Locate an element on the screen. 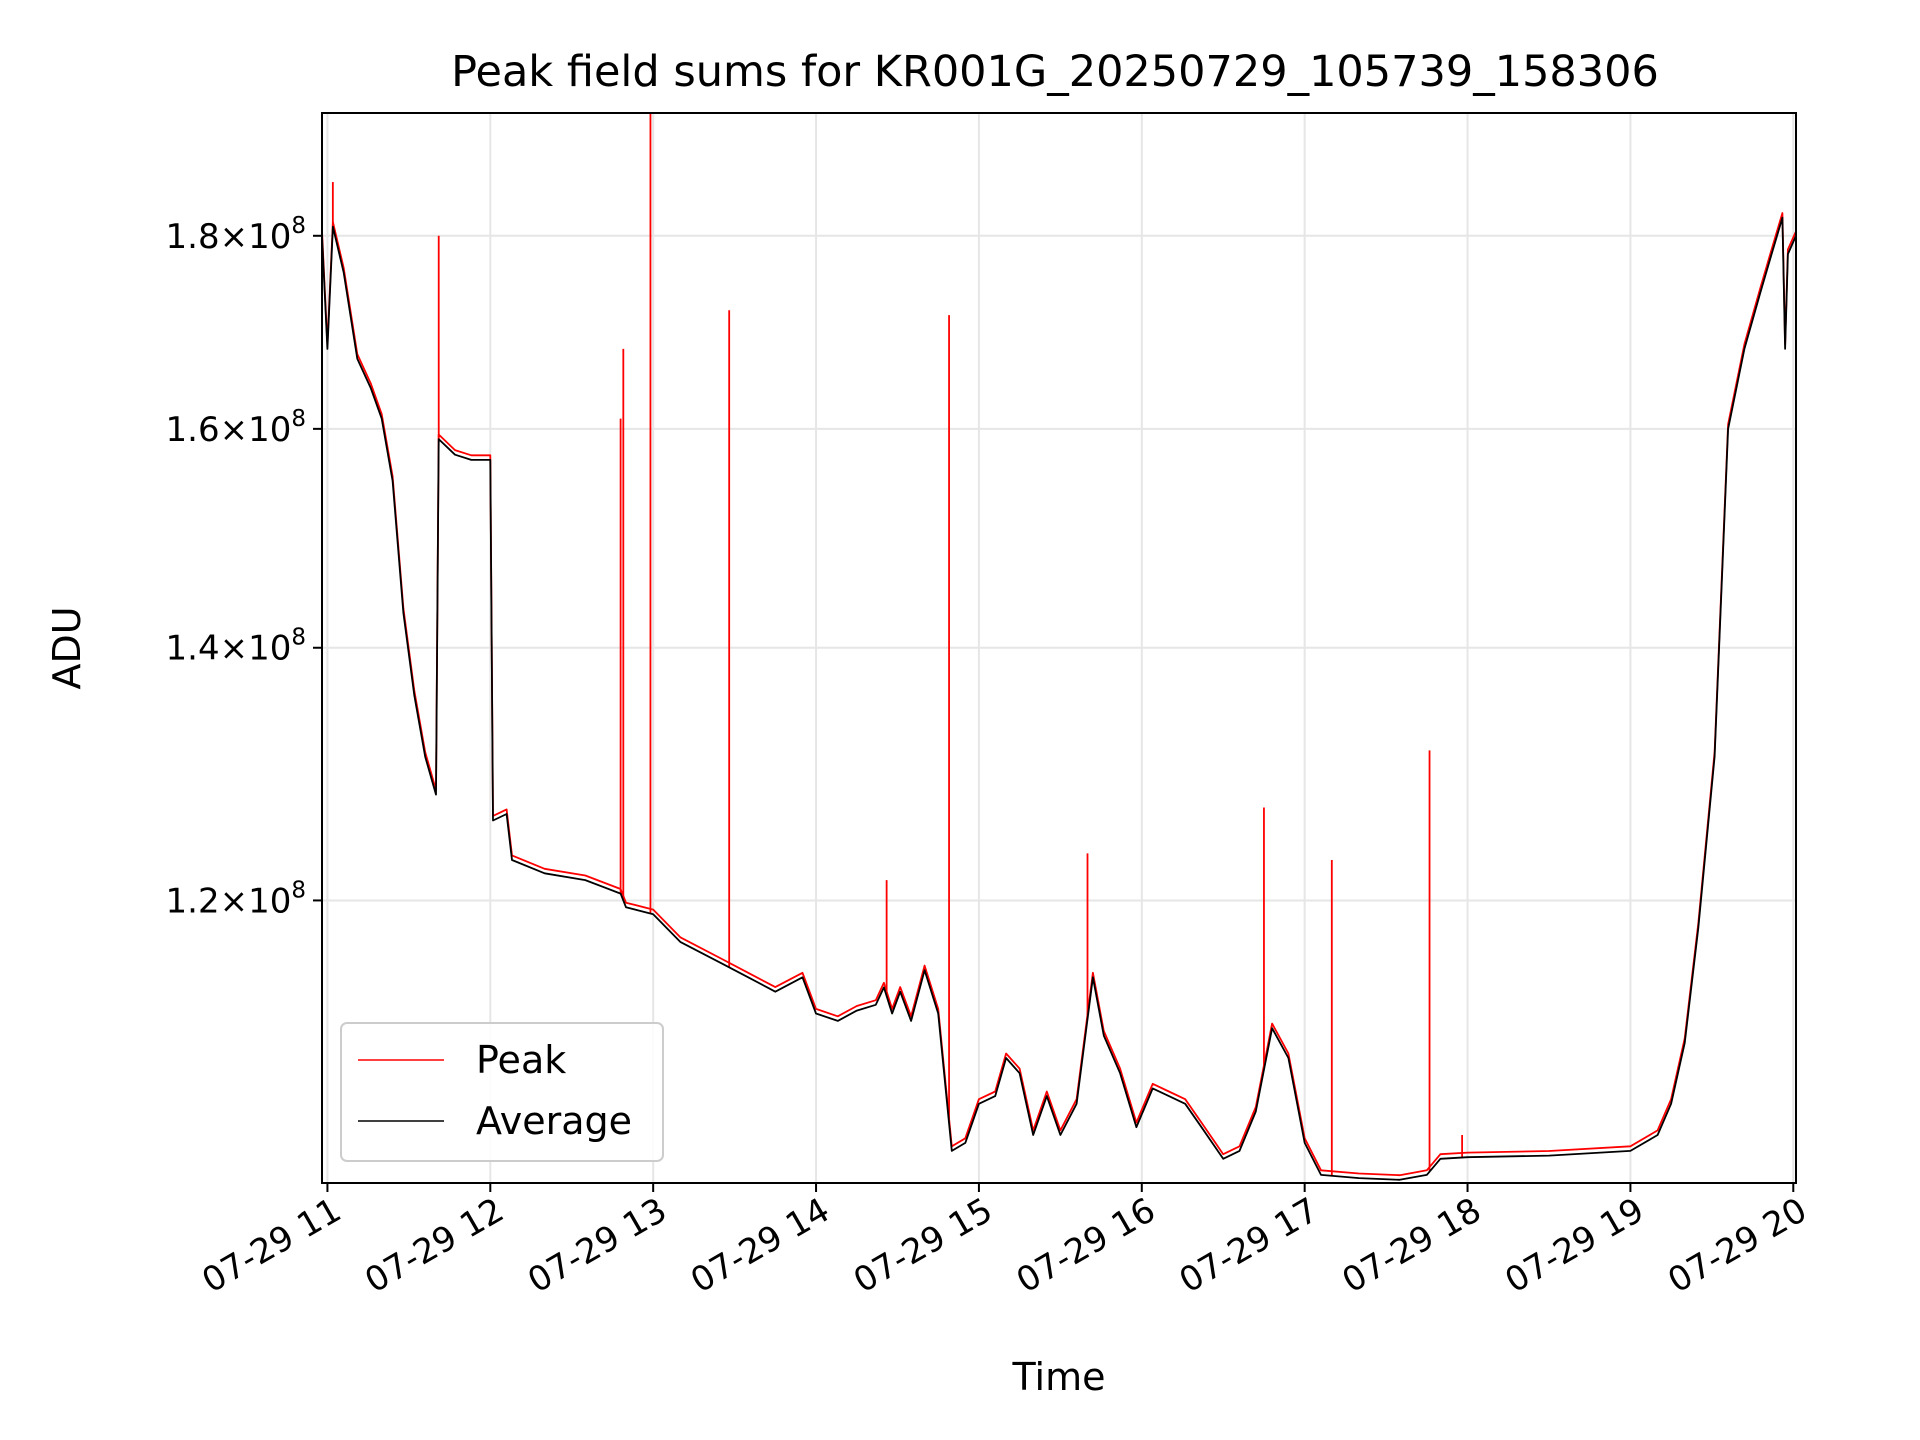 This screenshot has width=1920, height=1440. legend-average-label: Average is located at coordinates (554, 1121).